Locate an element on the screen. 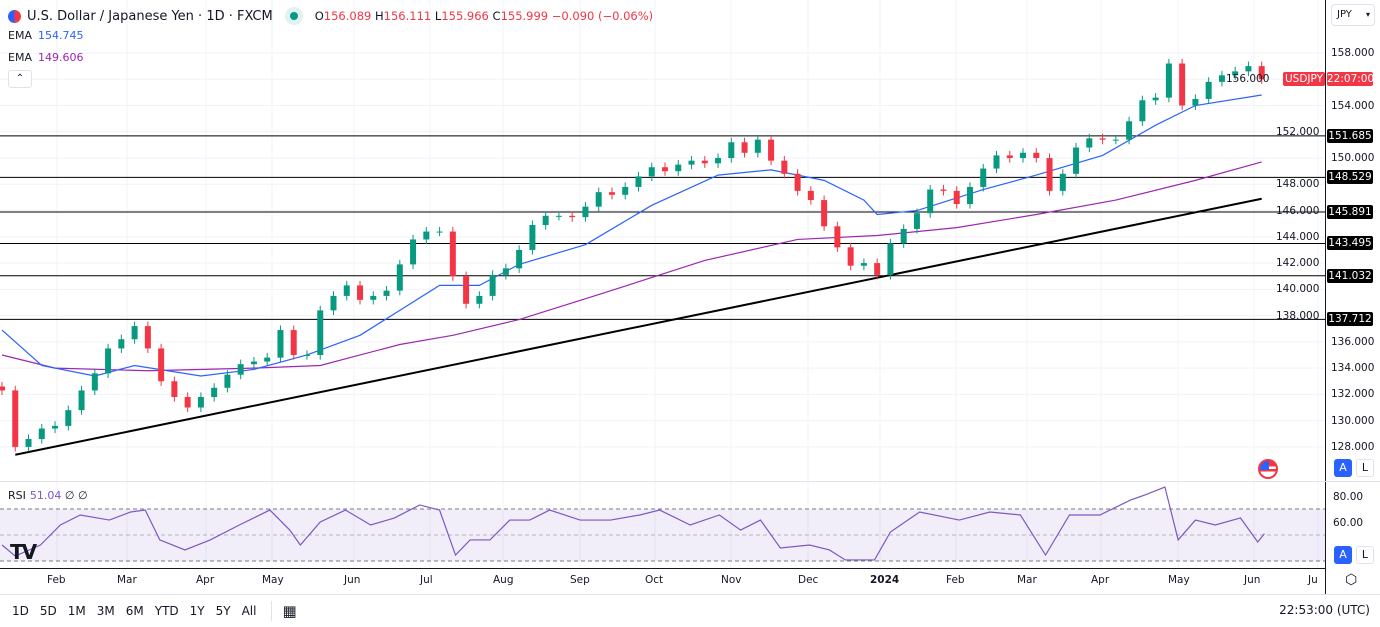  range-1y: 1Y is located at coordinates (197, 611).